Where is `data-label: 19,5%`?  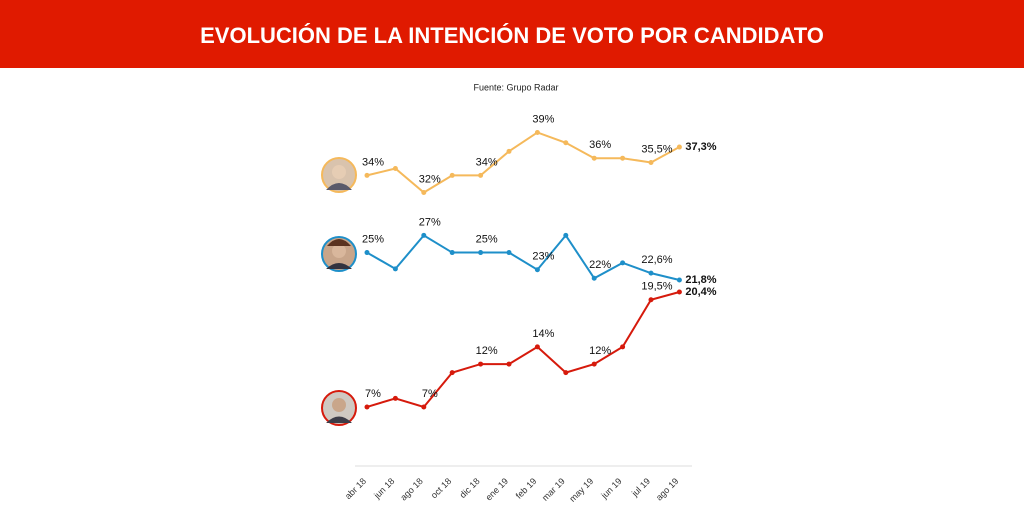
data-label: 19,5% is located at coordinates (656, 287).